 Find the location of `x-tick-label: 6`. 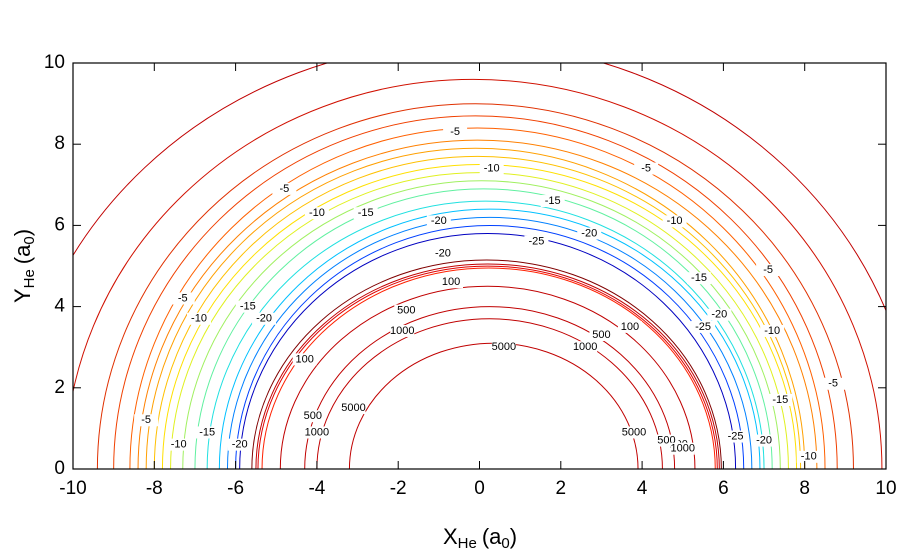

x-tick-label: 6 is located at coordinates (723, 488).